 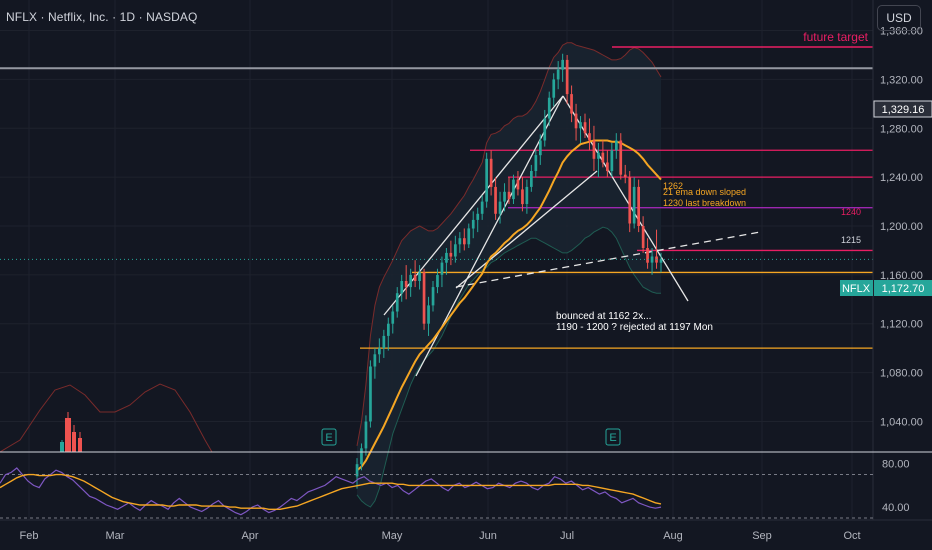 What do you see at coordinates (526, 229) in the screenshot?
I see `inner-channel-line` at bounding box center [526, 229].